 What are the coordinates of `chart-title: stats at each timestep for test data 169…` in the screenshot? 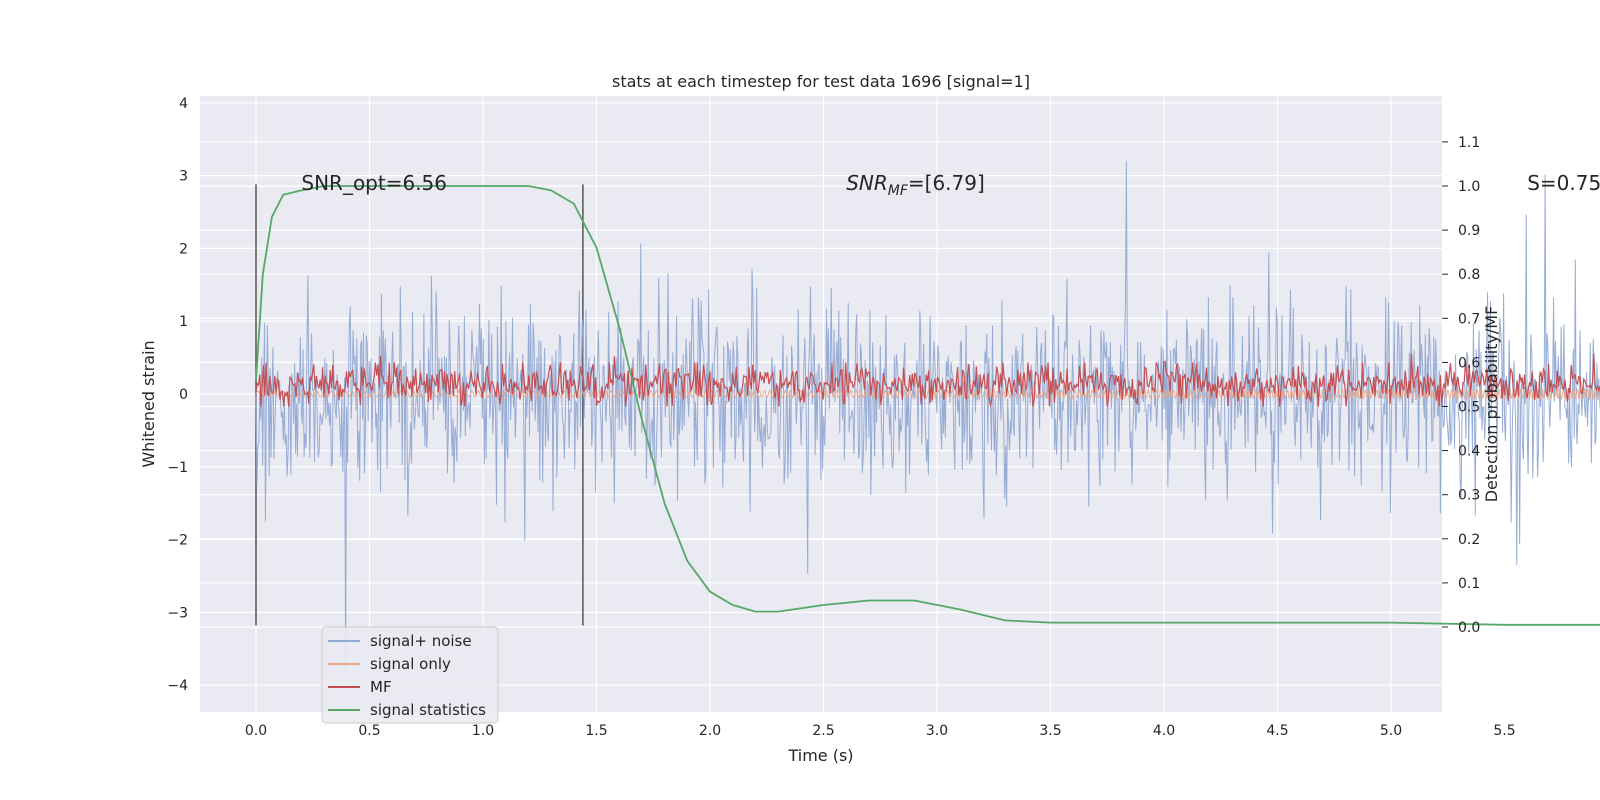 It's located at (821, 81).